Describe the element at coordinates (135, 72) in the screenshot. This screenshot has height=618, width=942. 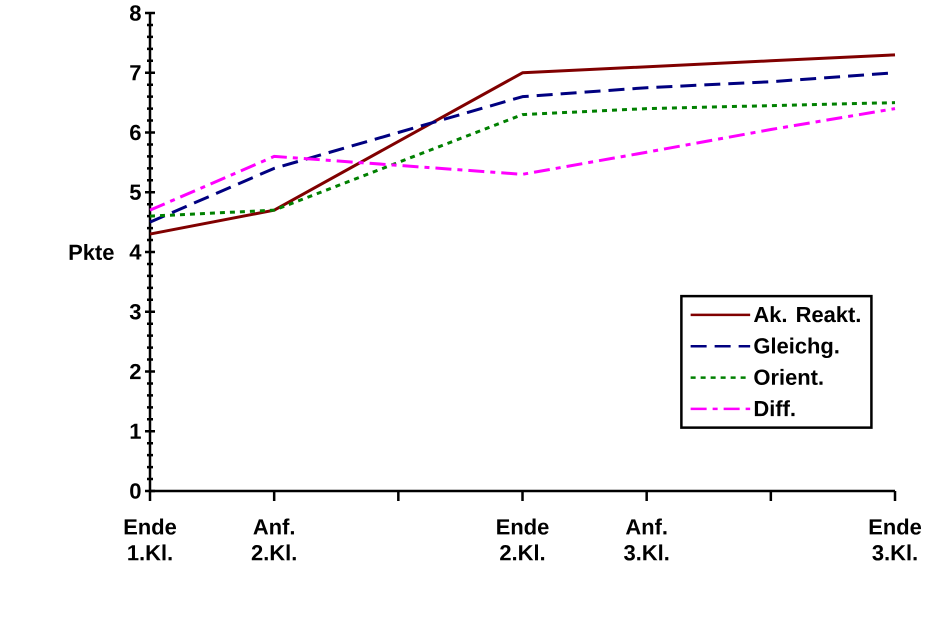
I see `y-tick-label: 7` at that location.